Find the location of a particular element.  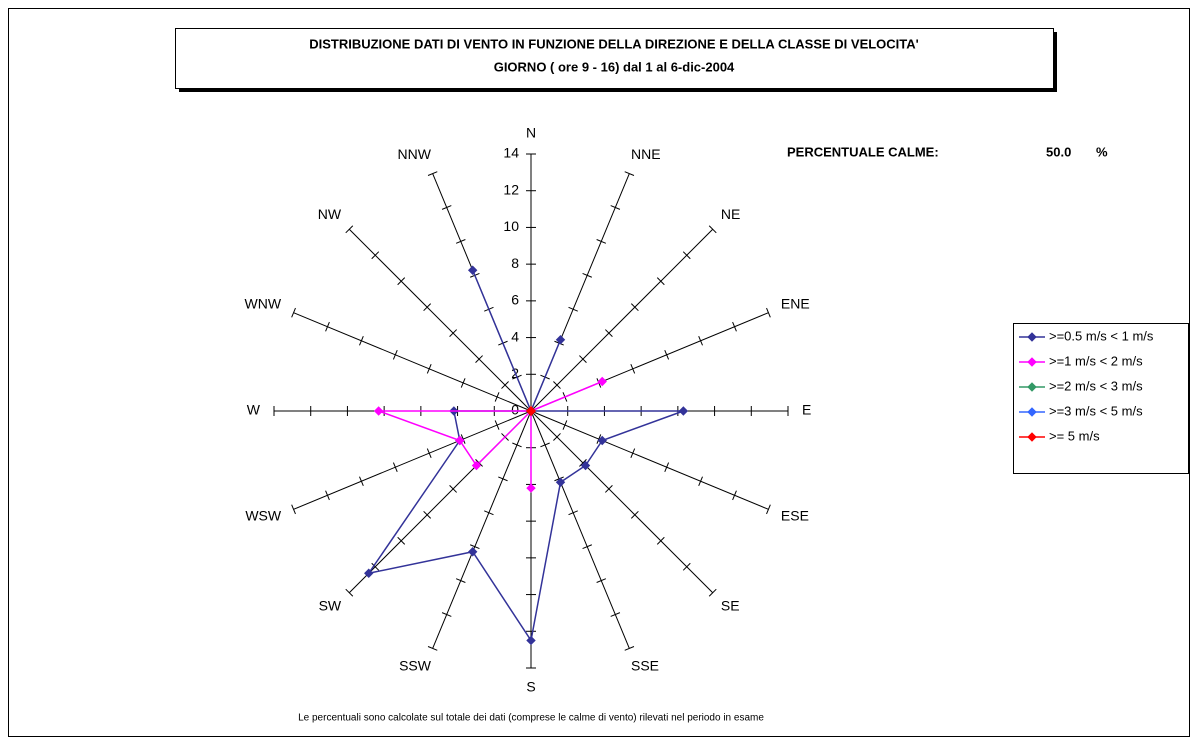

chart-subtitle: GIORNO ( ore 9 - 16) dal 1 al 6-dic-2004 is located at coordinates (614, 66).